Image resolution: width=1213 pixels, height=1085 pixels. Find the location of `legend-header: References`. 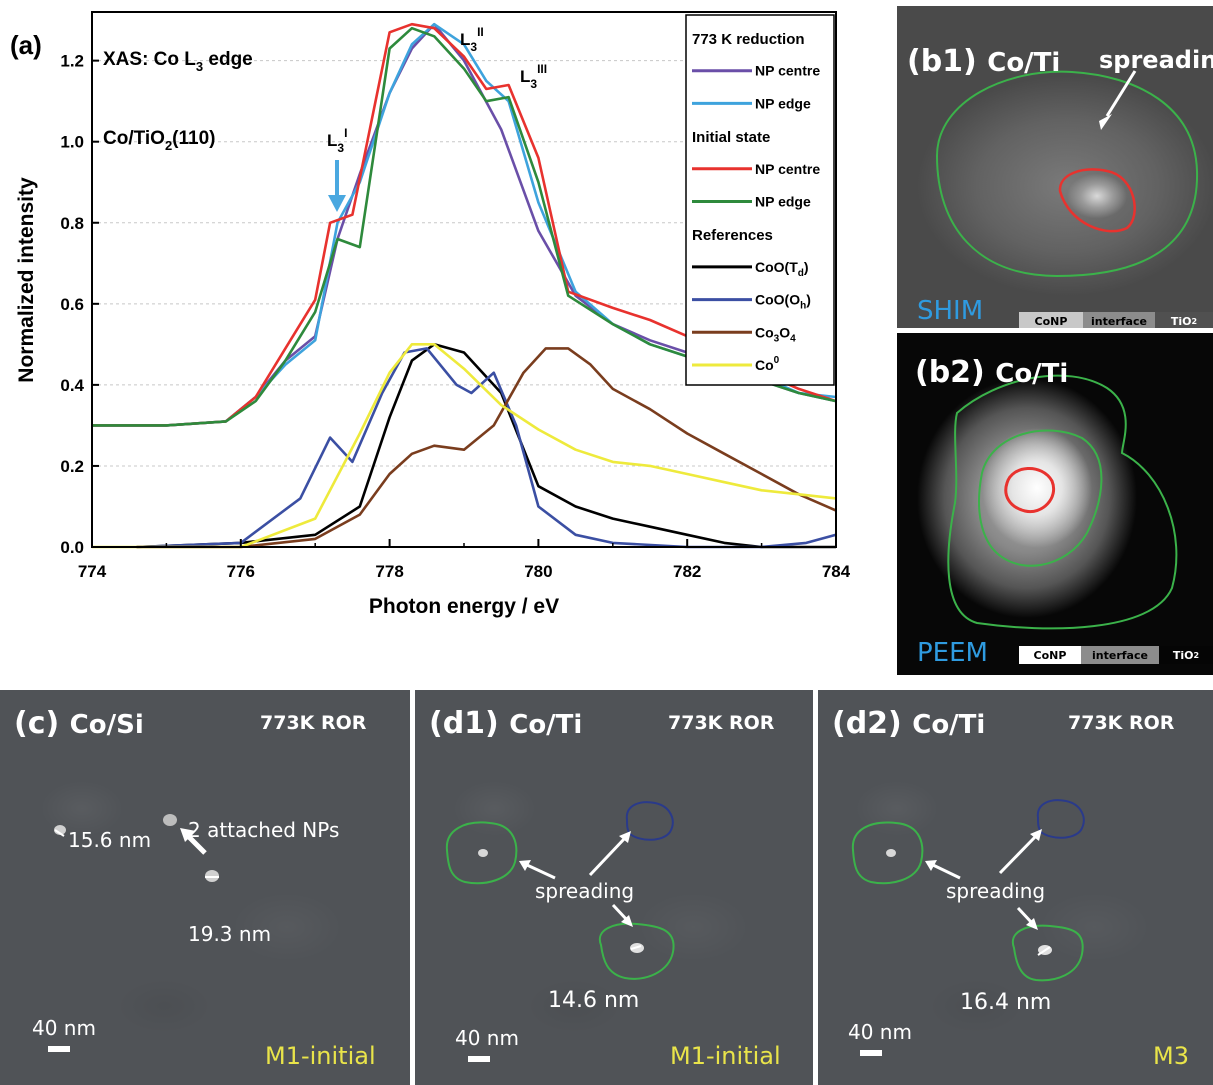

legend-header: References is located at coordinates (732, 235).